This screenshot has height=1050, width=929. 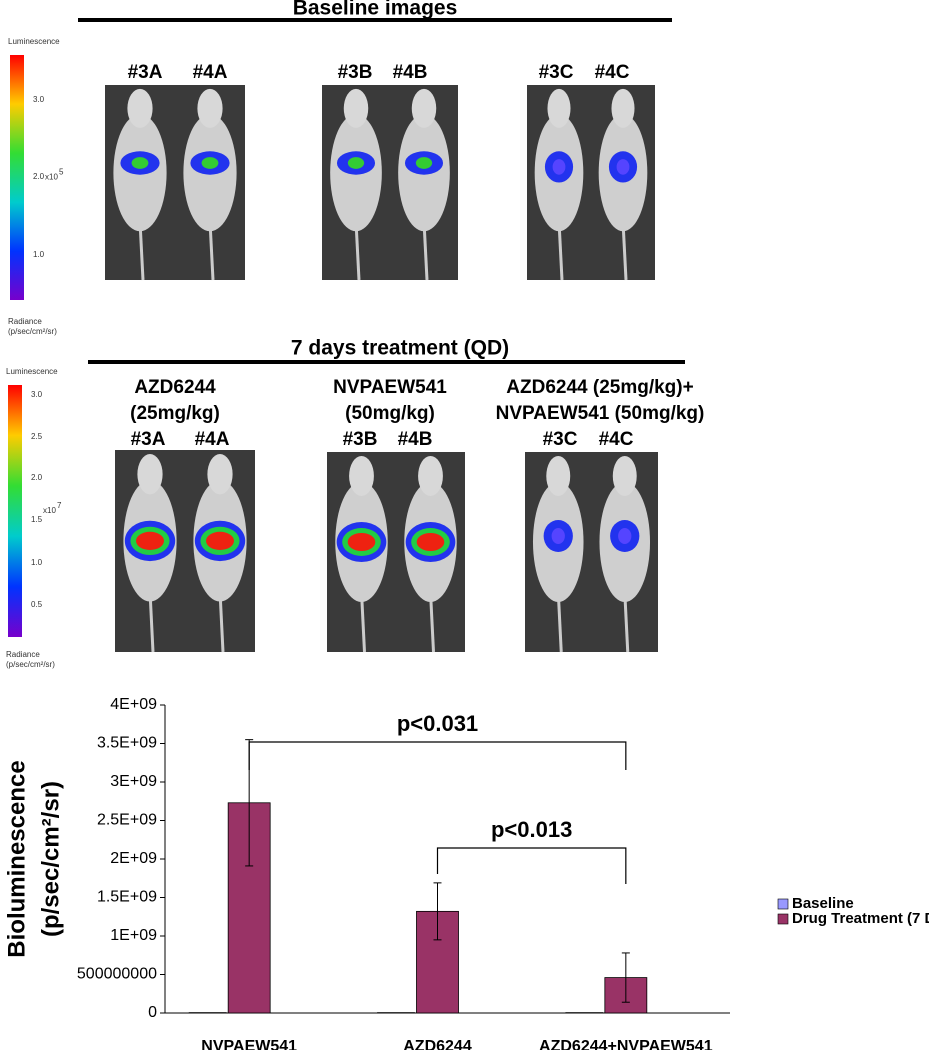 I want to click on drug-label: NVPAEW541, so click(x=390, y=387).